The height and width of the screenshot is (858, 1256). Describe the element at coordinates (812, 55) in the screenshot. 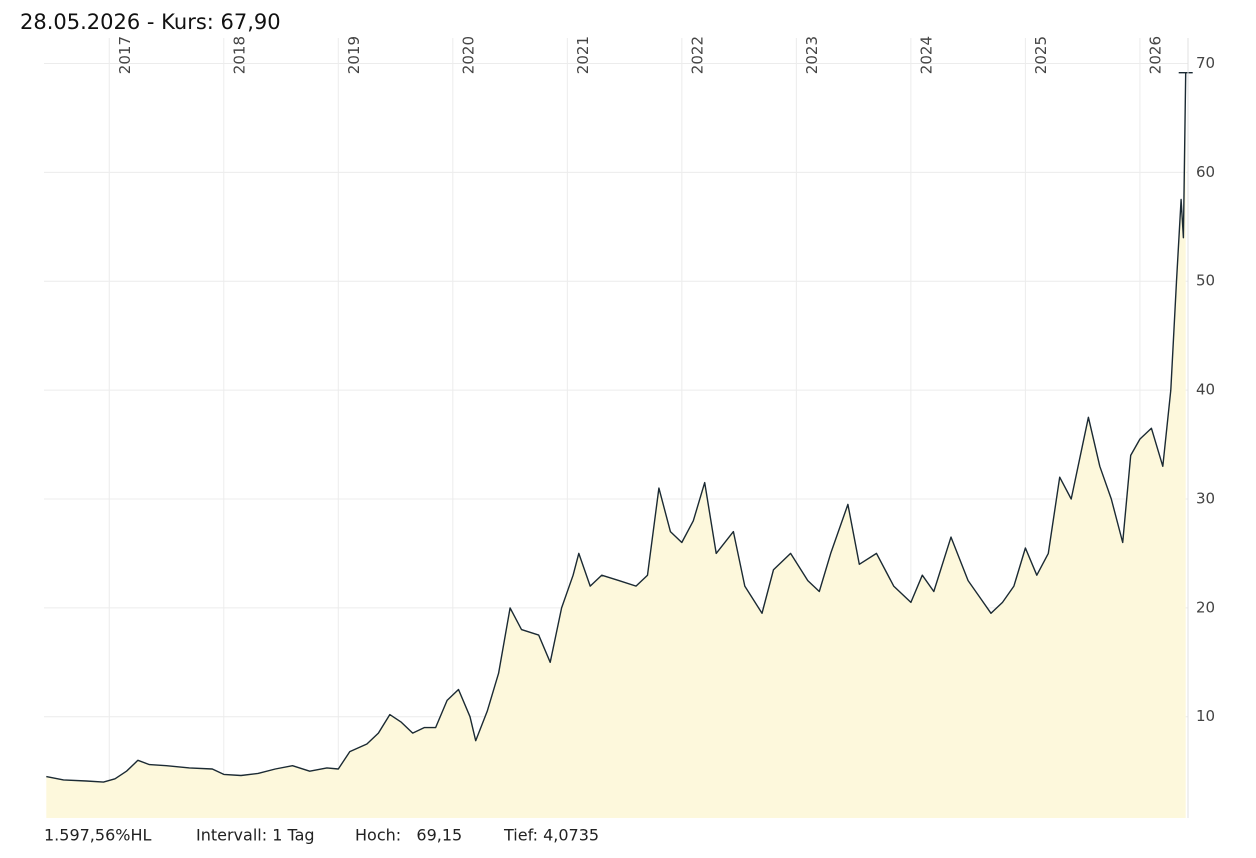

I see `x-tick-label: 2023` at that location.